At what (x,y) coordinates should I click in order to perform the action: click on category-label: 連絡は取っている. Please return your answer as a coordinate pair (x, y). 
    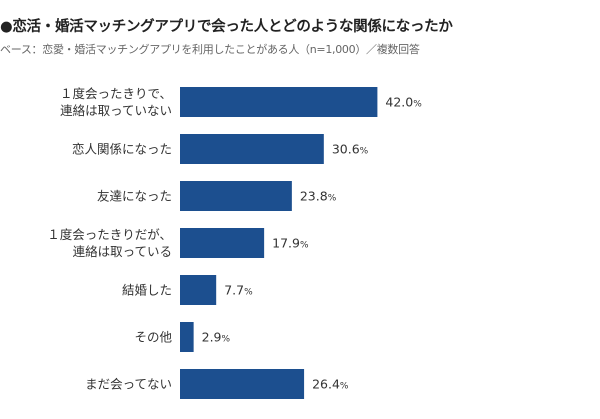
    Looking at the image, I should click on (122, 251).